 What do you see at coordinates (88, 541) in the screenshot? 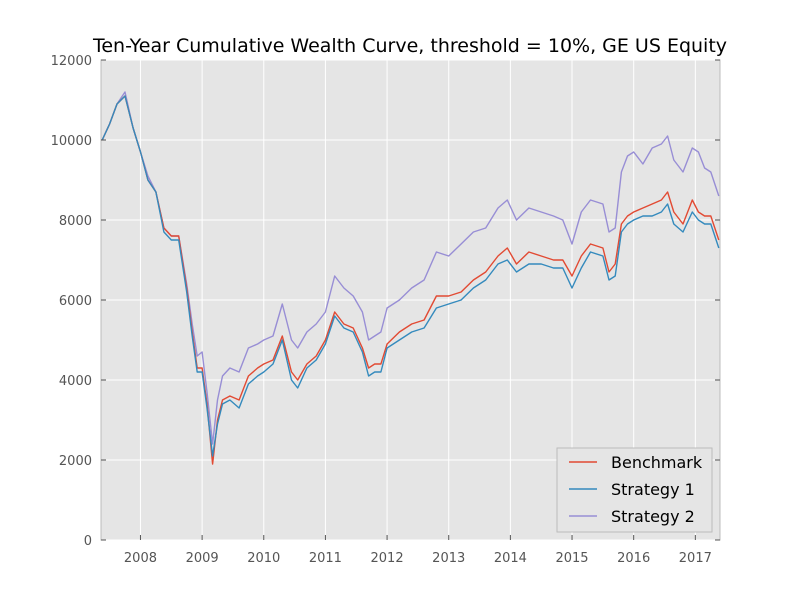
I see `y-tick-label: 0` at bounding box center [88, 541].